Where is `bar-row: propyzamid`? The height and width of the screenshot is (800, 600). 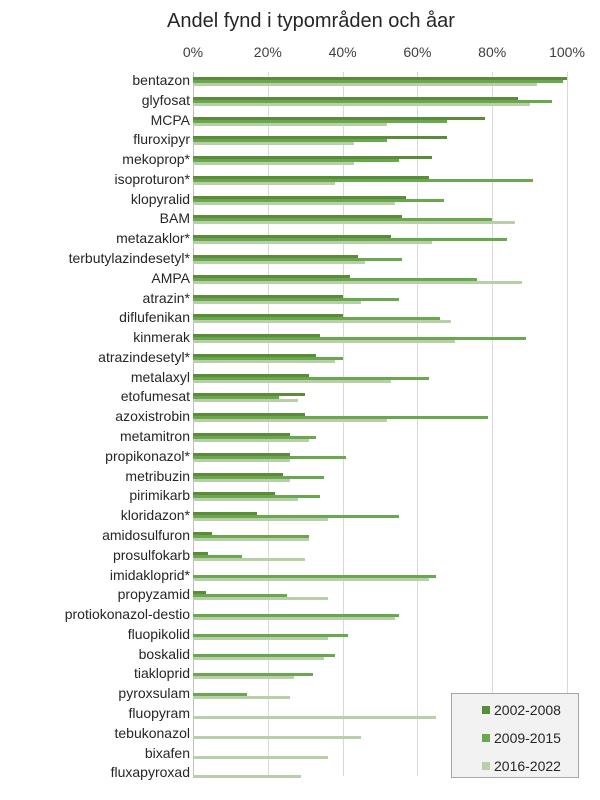 bar-row: propyzamid is located at coordinates (300, 597).